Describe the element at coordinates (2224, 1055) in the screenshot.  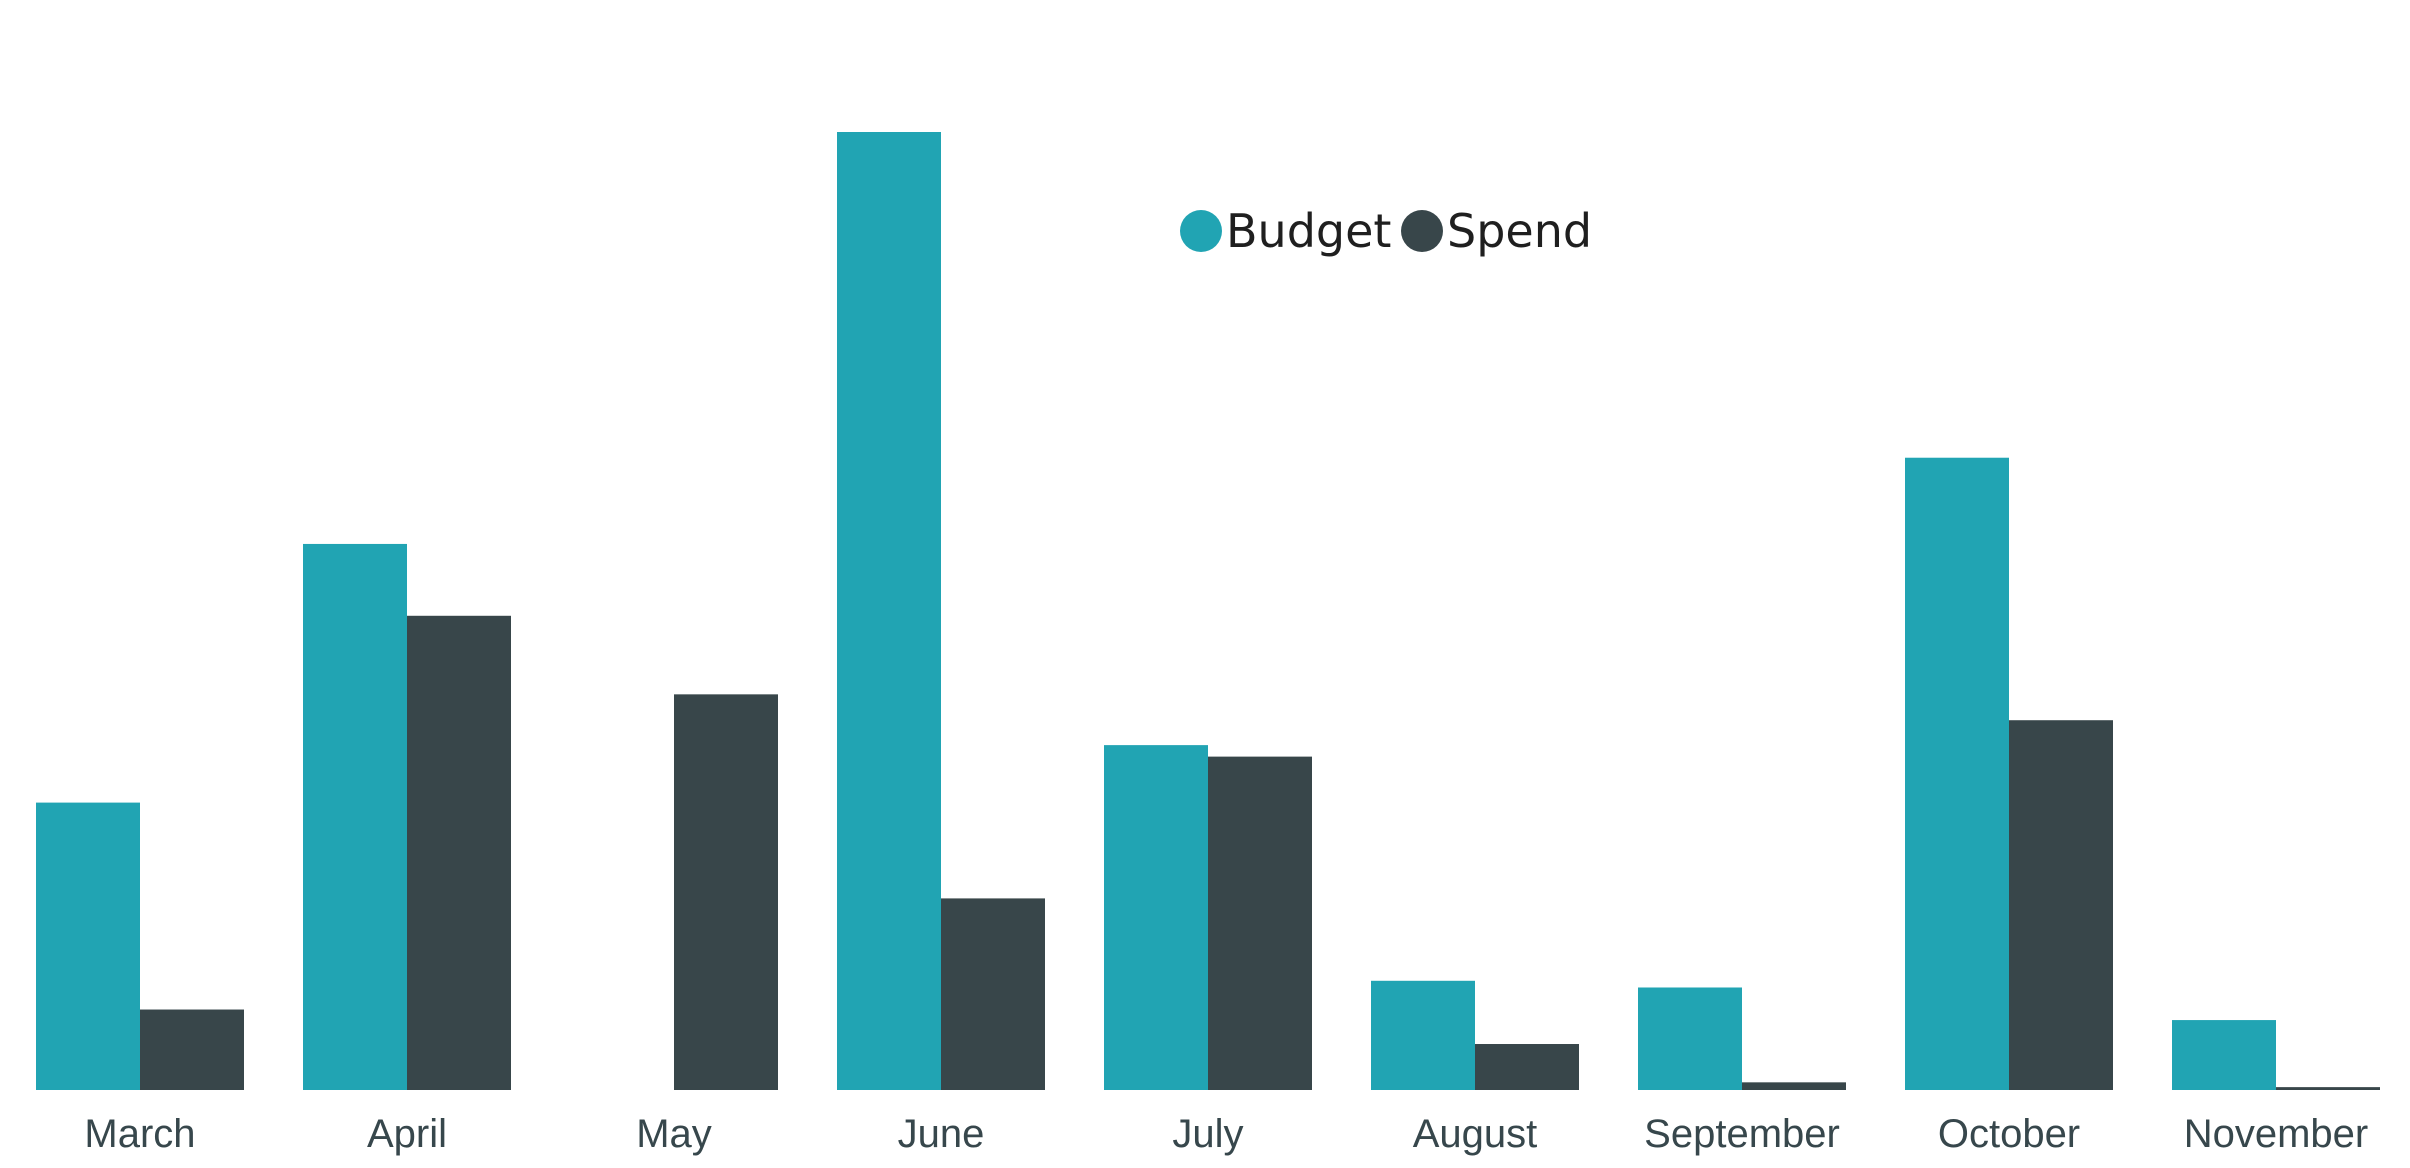
I see `bar-budget-november` at that location.